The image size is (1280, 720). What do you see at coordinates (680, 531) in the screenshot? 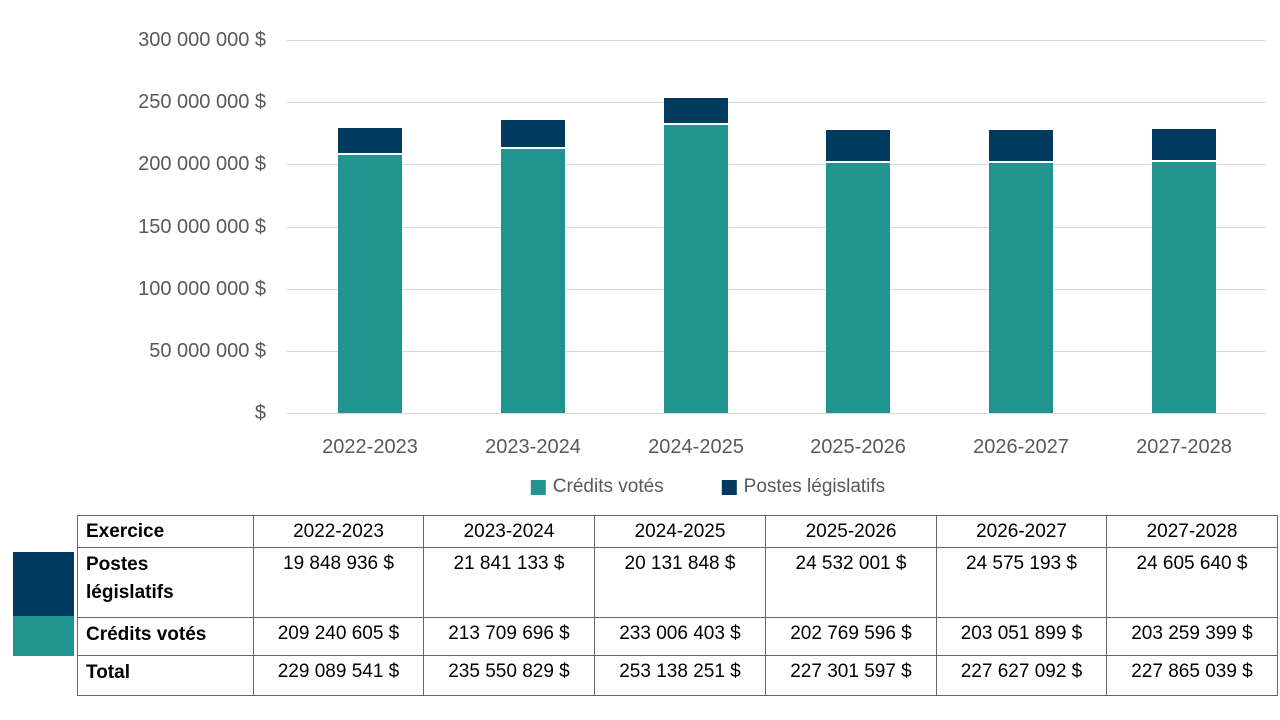
I see `table-header-year: 2024-2025` at bounding box center [680, 531].